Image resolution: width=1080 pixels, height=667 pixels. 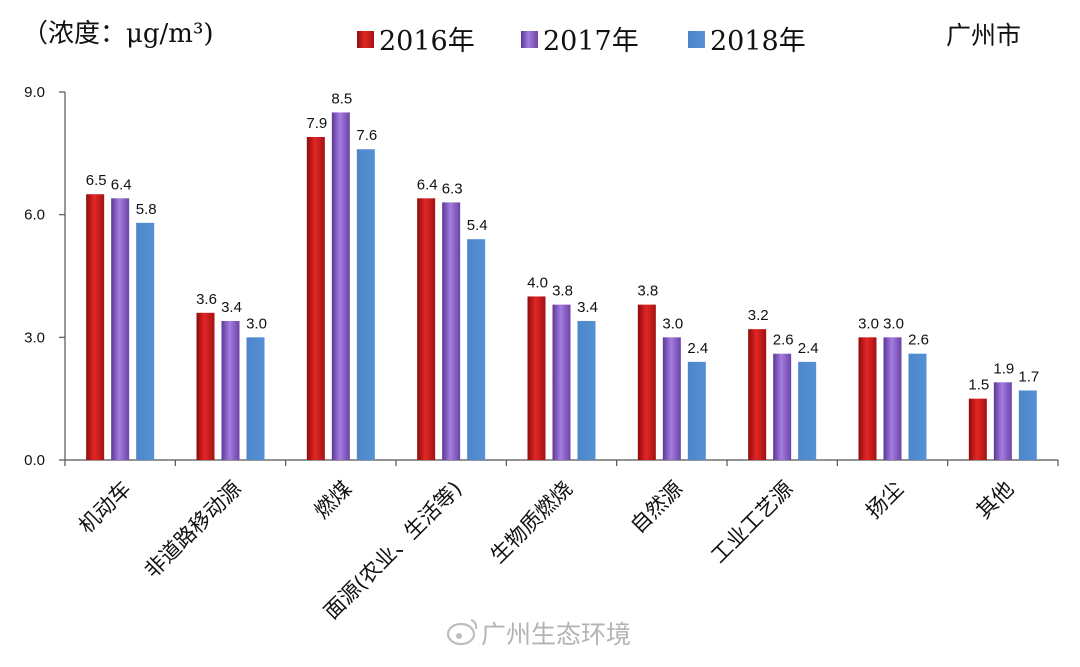 I want to click on legend-swatch-2016, so click(x=365, y=39).